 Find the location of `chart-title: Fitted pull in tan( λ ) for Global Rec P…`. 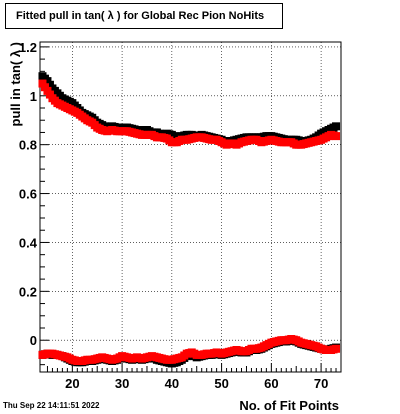

chart-title: Fitted pull in tan( λ ) for Global Rec P… is located at coordinates (144, 16).